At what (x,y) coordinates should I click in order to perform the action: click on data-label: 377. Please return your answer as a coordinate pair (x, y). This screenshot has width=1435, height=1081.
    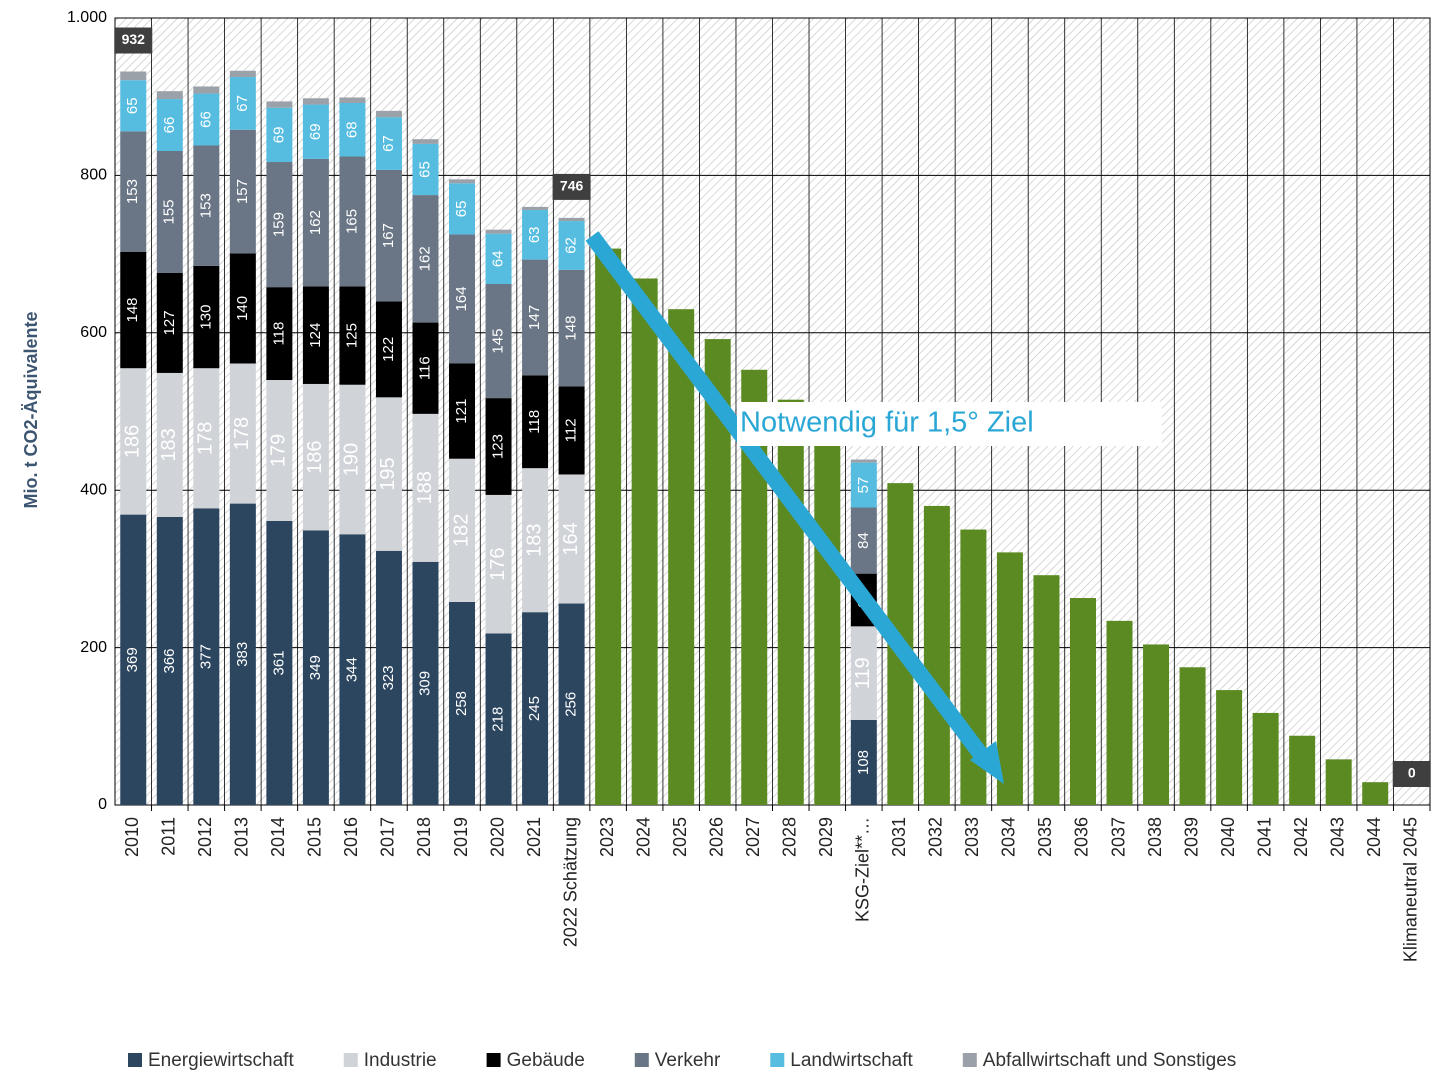
    Looking at the image, I should click on (205, 656).